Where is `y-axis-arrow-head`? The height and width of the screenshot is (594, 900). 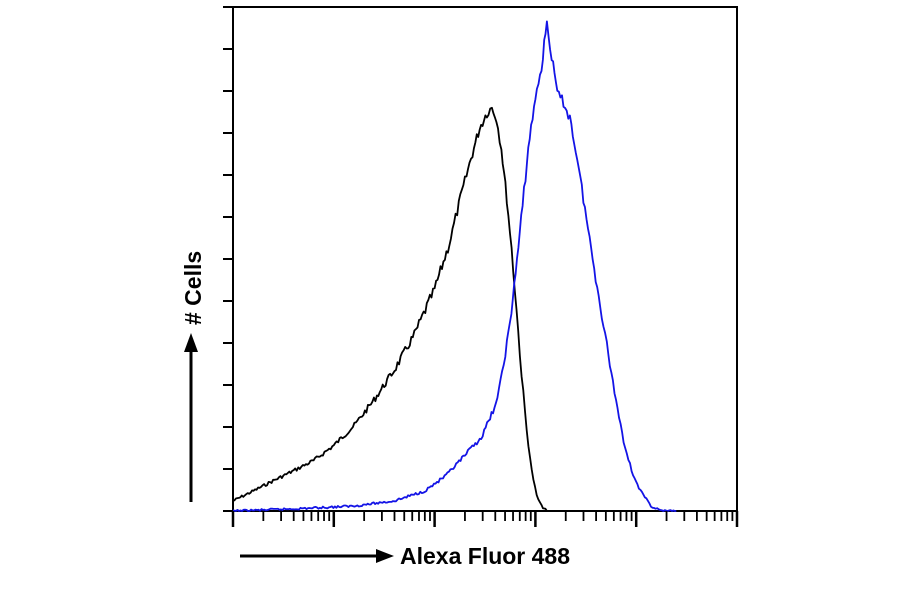
y-axis-arrow-head is located at coordinates (191, 342).